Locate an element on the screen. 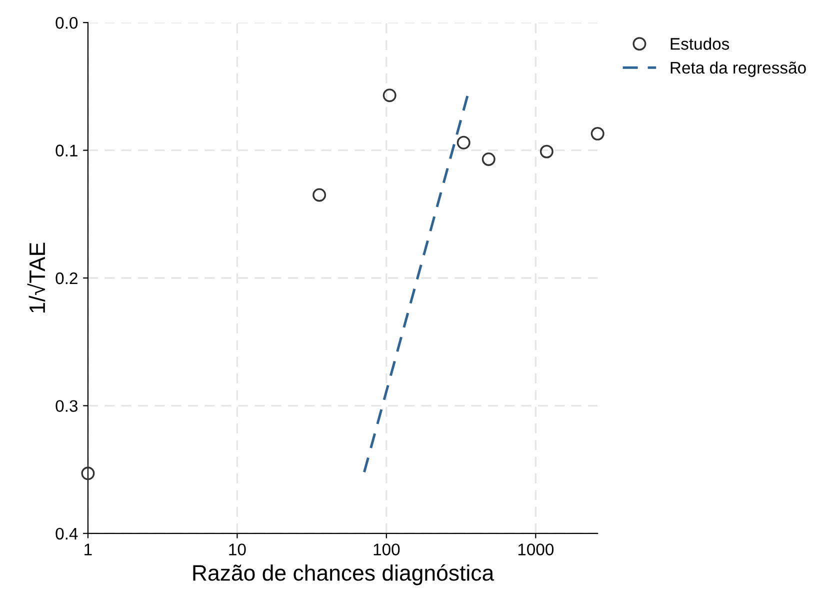 This screenshot has height=594, width=822. y-tick-label: 0.0 is located at coordinates (67, 22).